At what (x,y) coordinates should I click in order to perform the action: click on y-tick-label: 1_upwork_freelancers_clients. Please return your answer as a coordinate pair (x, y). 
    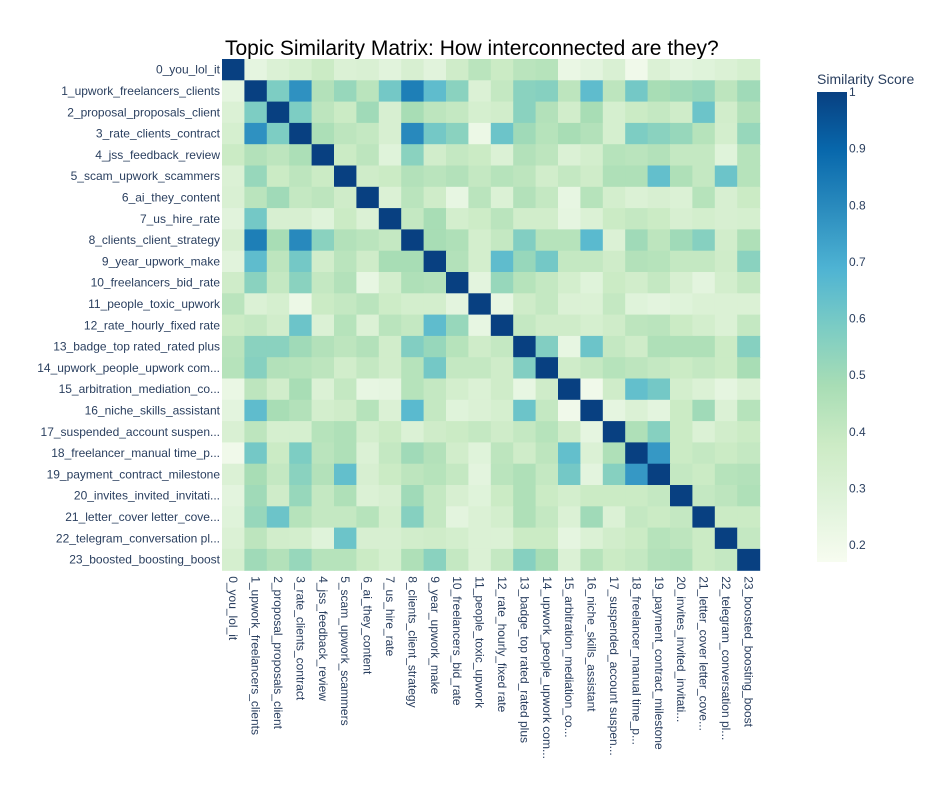
    Looking at the image, I should click on (140, 91).